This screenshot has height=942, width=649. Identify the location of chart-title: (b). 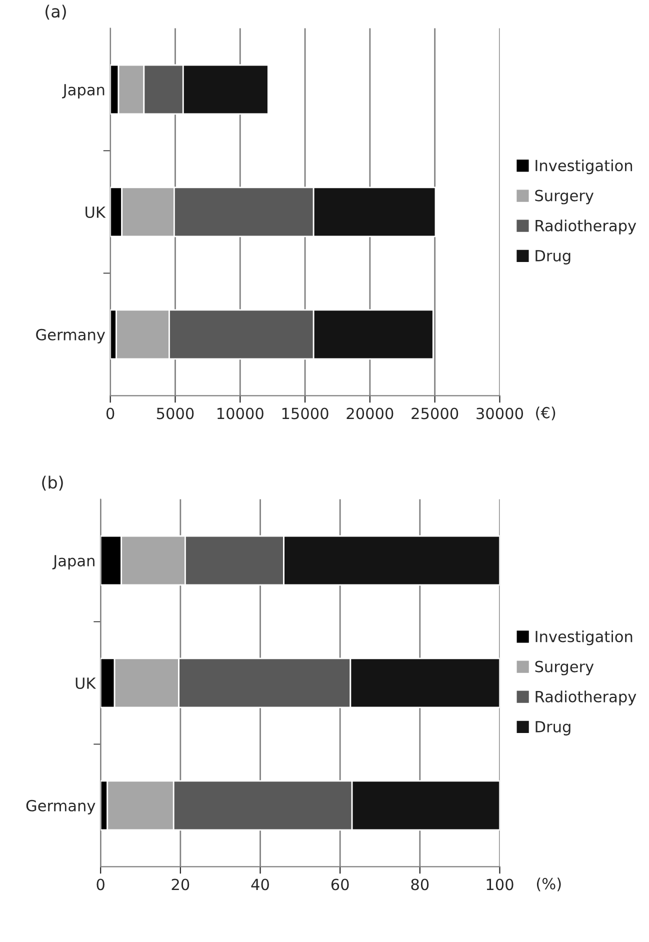
(52, 483).